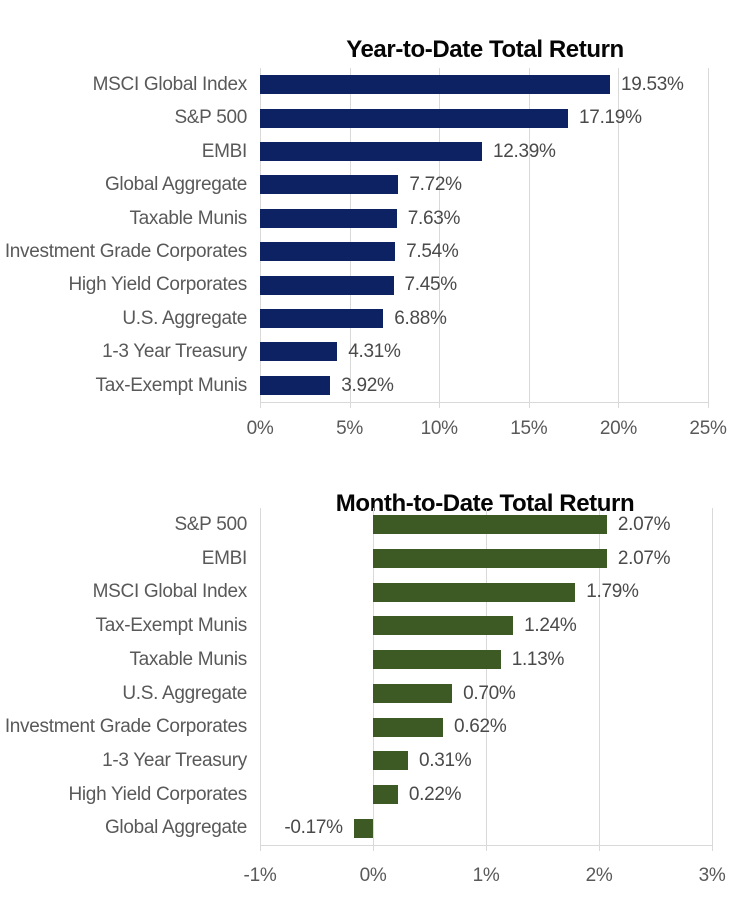 The width and height of the screenshot is (734, 905). What do you see at coordinates (550, 626) in the screenshot?
I see `value-label: 1.24%` at bounding box center [550, 626].